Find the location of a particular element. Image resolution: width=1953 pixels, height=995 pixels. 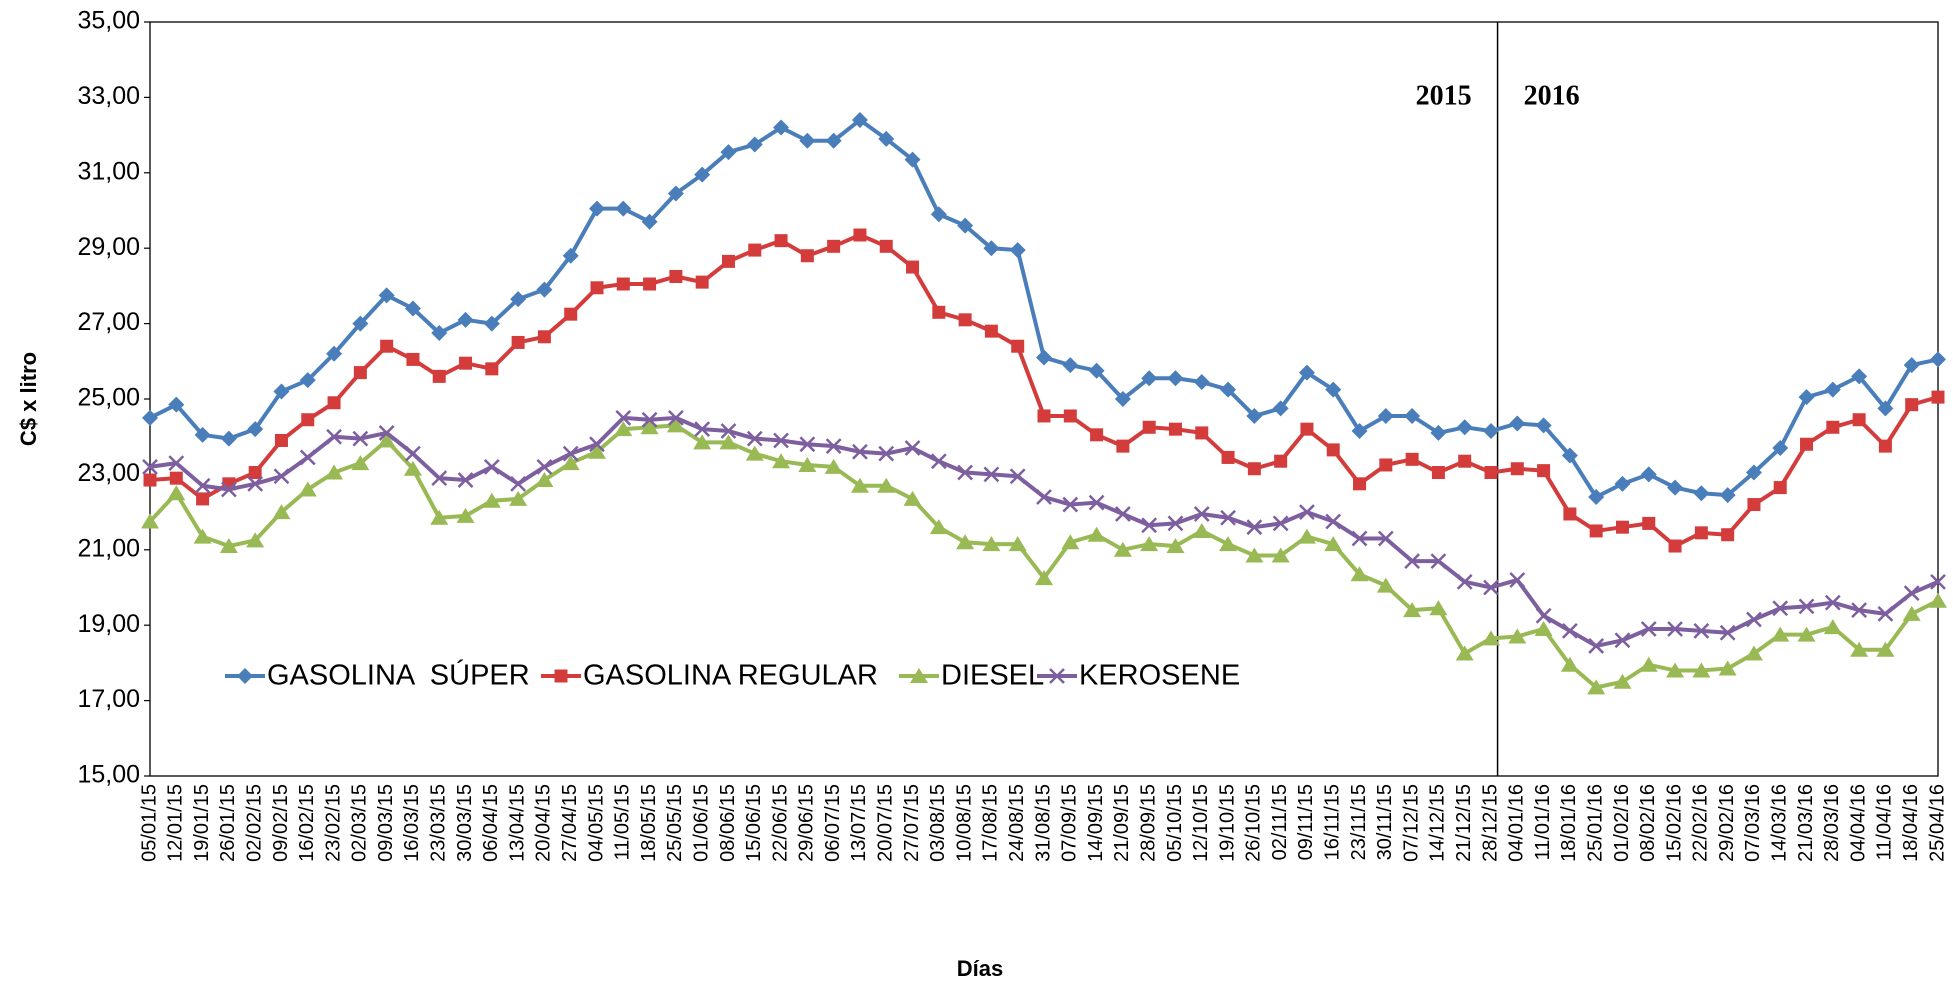

x-tick-label: 04/04/16 is located at coordinates (1858, 823).